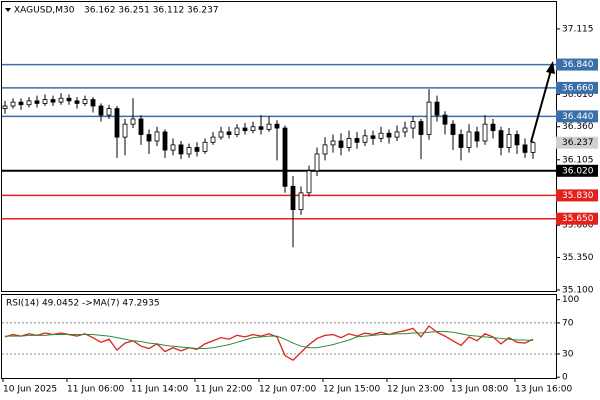 This screenshot has height=400, width=600. I want to click on y-tick-label: 70, so click(568, 323).